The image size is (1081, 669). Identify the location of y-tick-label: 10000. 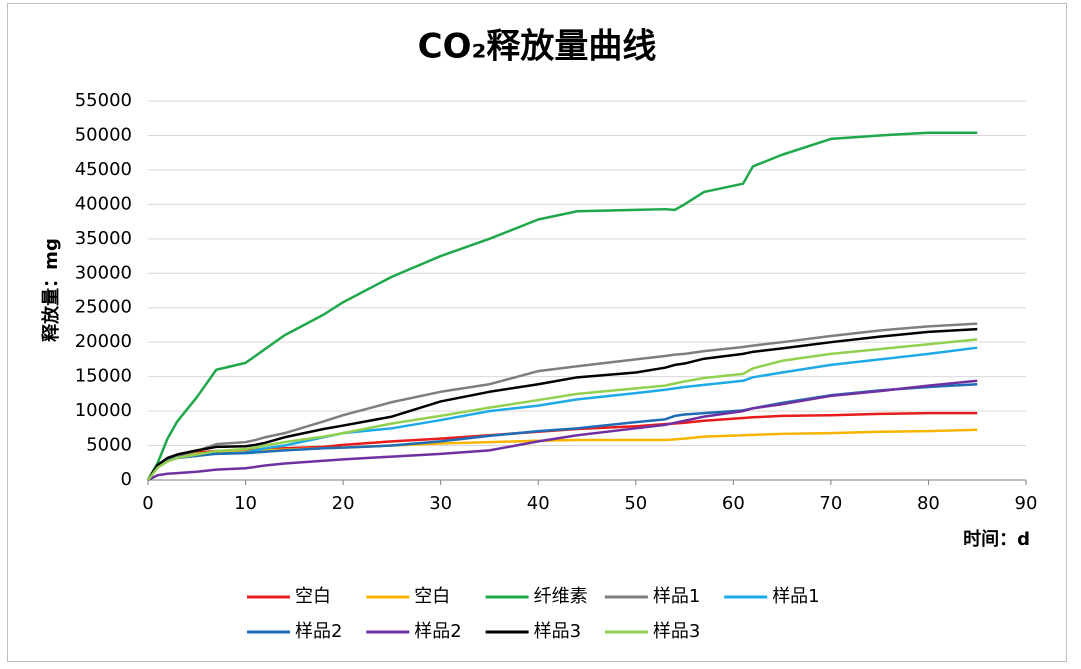
(103, 410).